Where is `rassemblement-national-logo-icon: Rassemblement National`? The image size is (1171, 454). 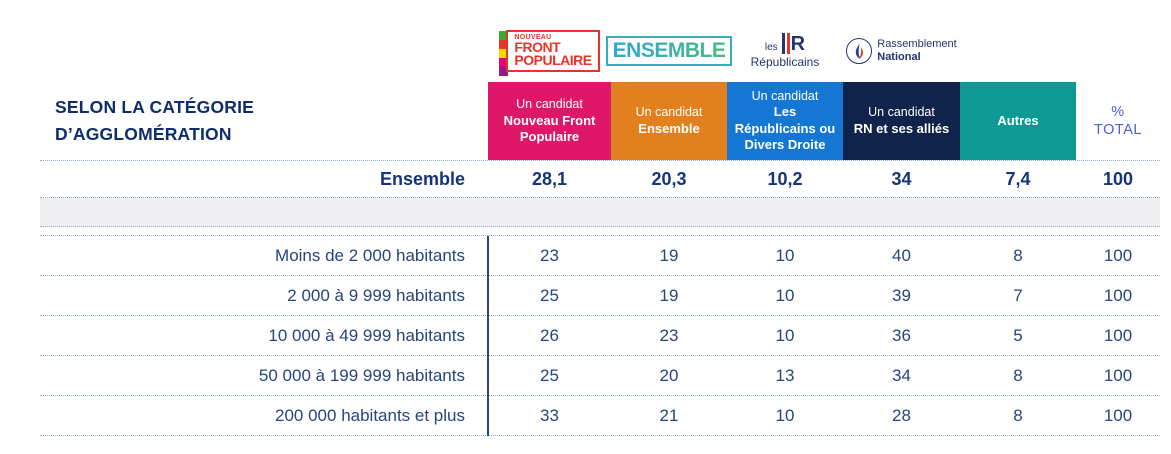 rassemblement-national-logo-icon: Rassemblement National is located at coordinates (901, 51).